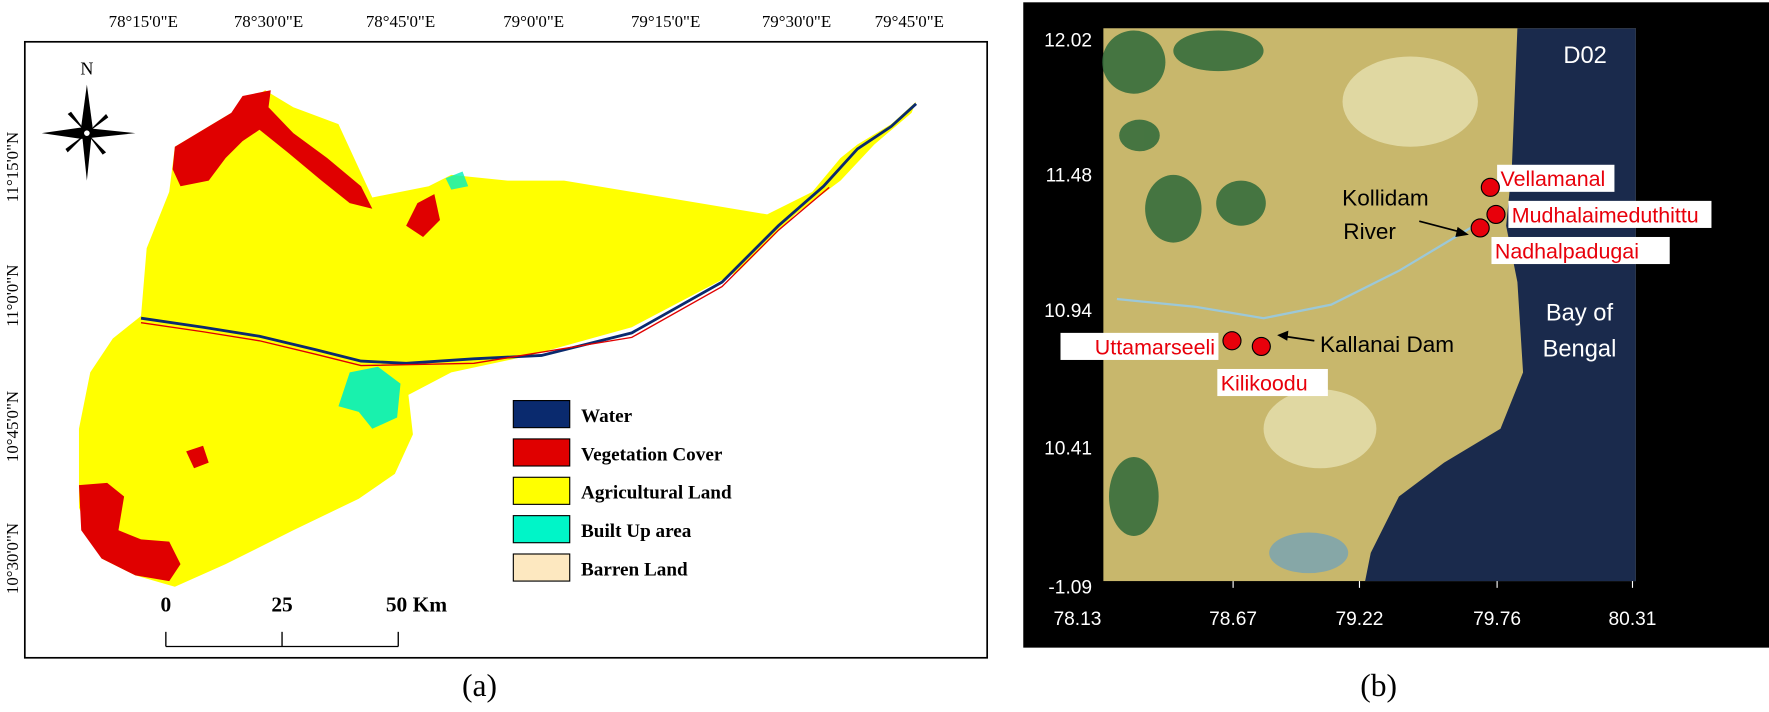  Describe the element at coordinates (143, 21) in the screenshot. I see `longitude-label: 78°15'0"E` at that location.